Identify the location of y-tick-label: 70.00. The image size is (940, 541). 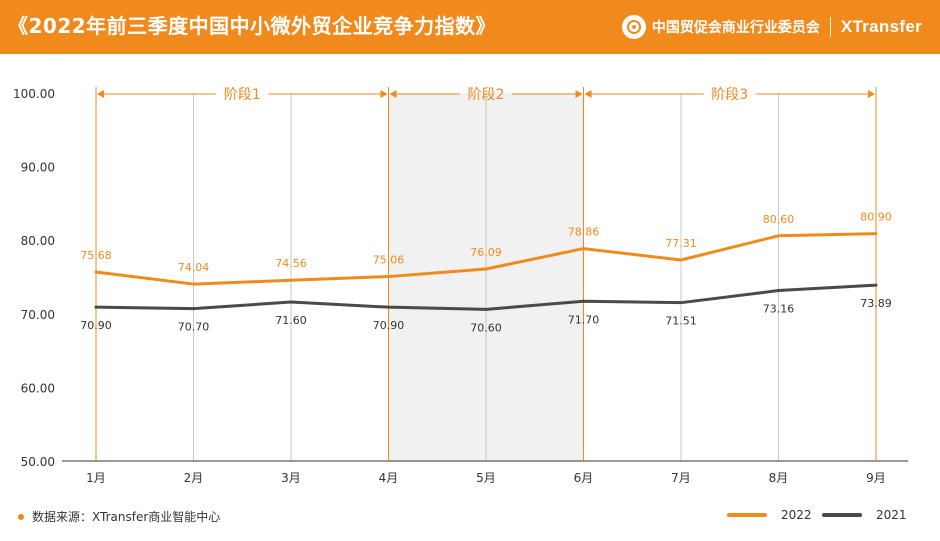
(38, 315).